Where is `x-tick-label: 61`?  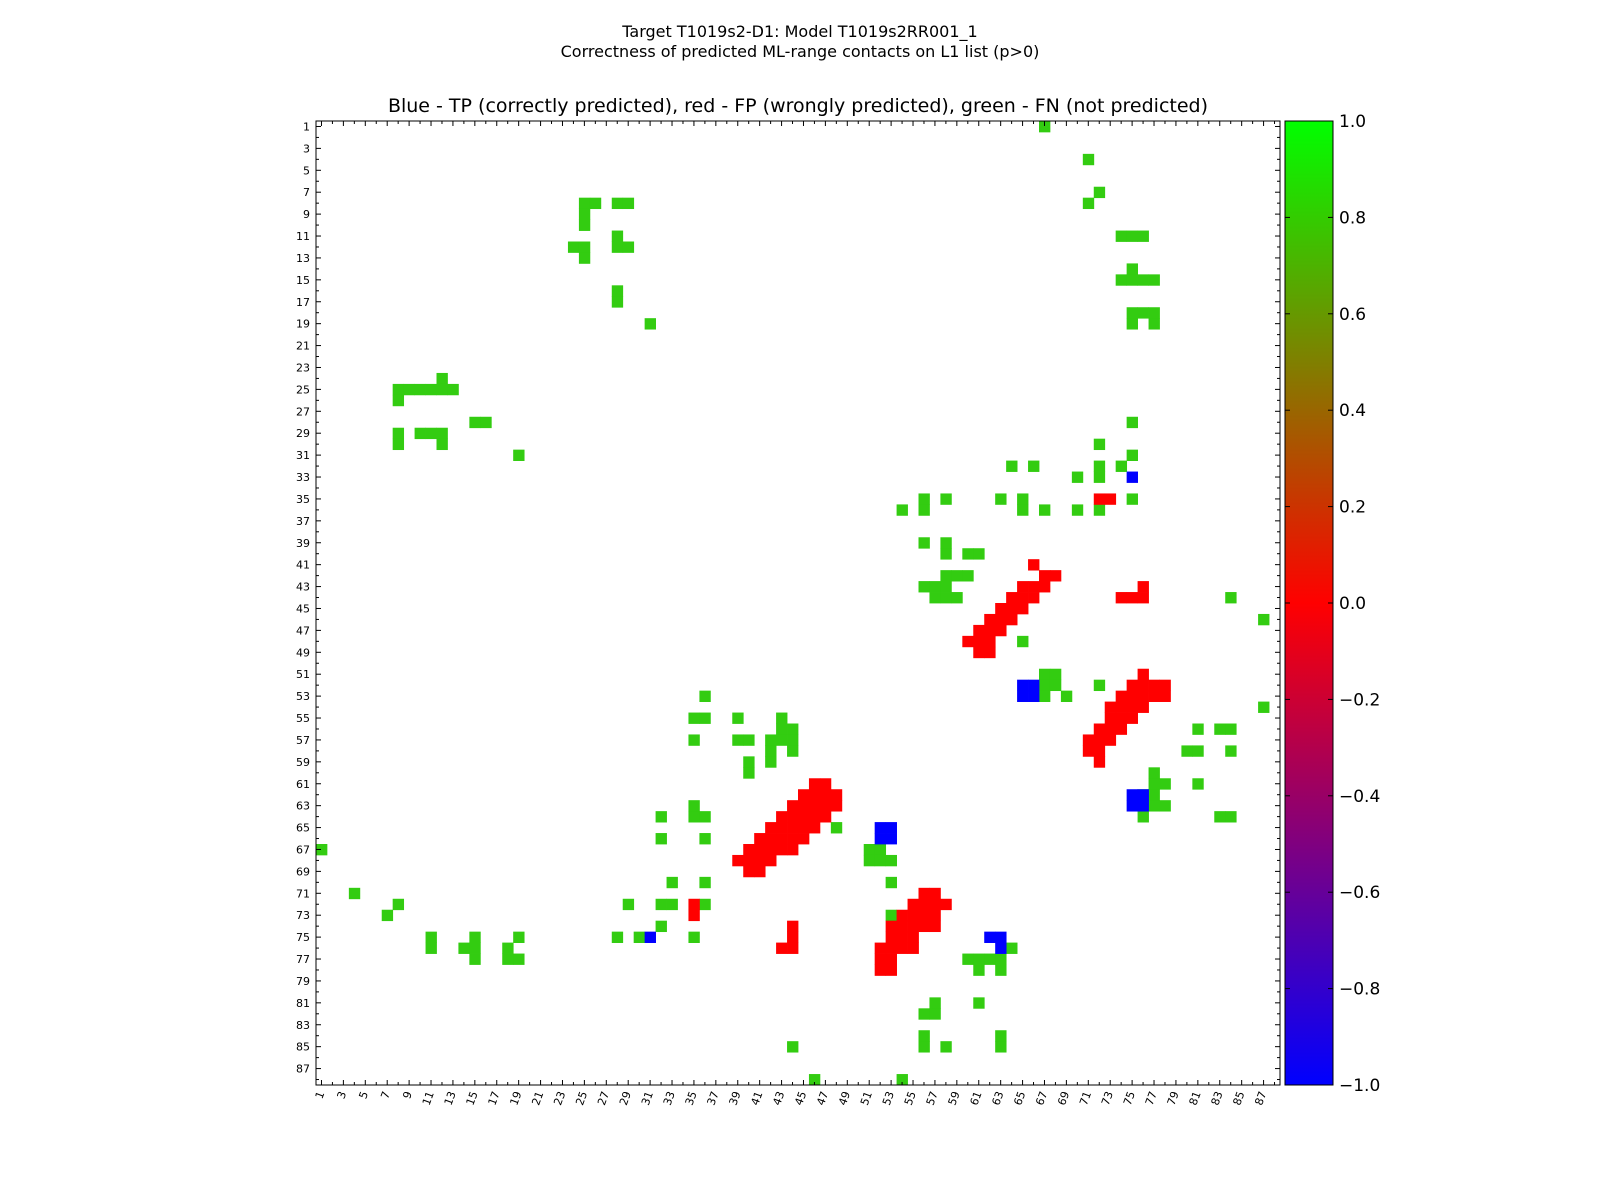
x-tick-label: 61 is located at coordinates (976, 1099).